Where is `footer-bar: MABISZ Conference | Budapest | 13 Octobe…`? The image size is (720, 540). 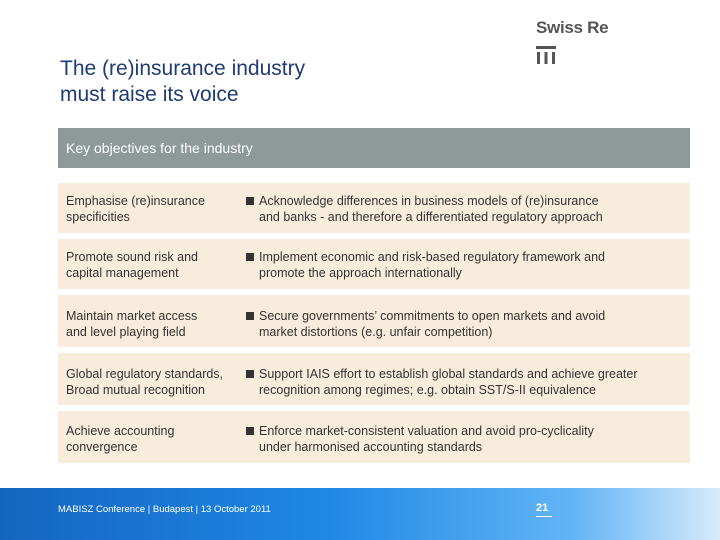
footer-bar: MABISZ Conference | Budapest | 13 Octobe… is located at coordinates (360, 514).